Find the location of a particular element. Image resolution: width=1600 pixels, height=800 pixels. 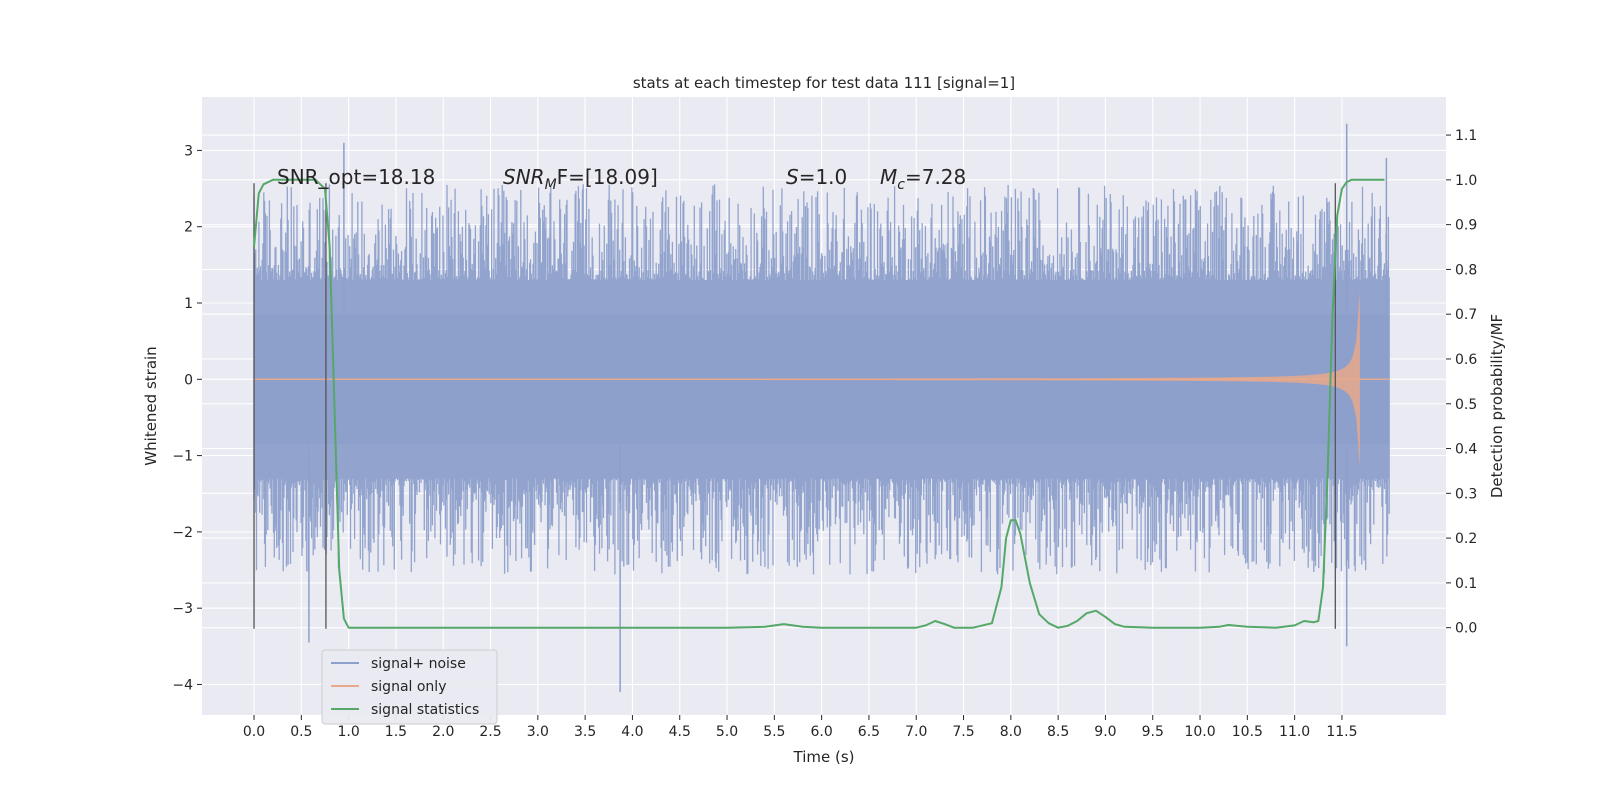

x-tick-label: 7.0 is located at coordinates (916, 732).